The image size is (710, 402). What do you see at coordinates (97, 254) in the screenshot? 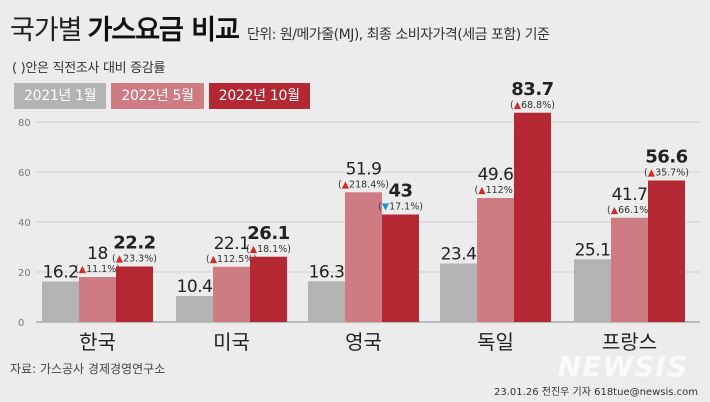
I see `value-label-0-1: 18` at bounding box center [97, 254].